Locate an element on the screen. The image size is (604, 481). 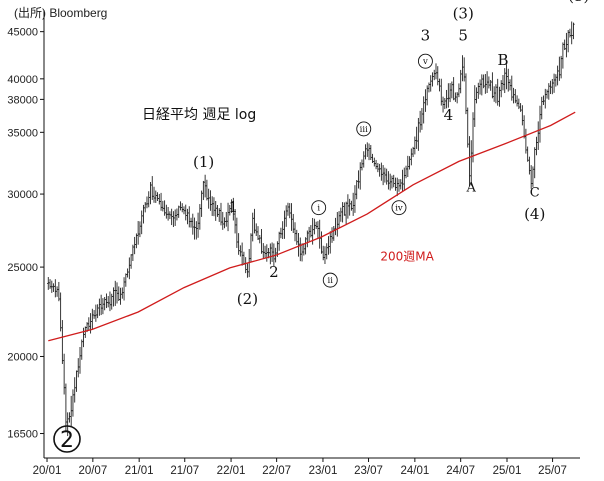
y-tick-label: 25000 is located at coordinates (22, 268).